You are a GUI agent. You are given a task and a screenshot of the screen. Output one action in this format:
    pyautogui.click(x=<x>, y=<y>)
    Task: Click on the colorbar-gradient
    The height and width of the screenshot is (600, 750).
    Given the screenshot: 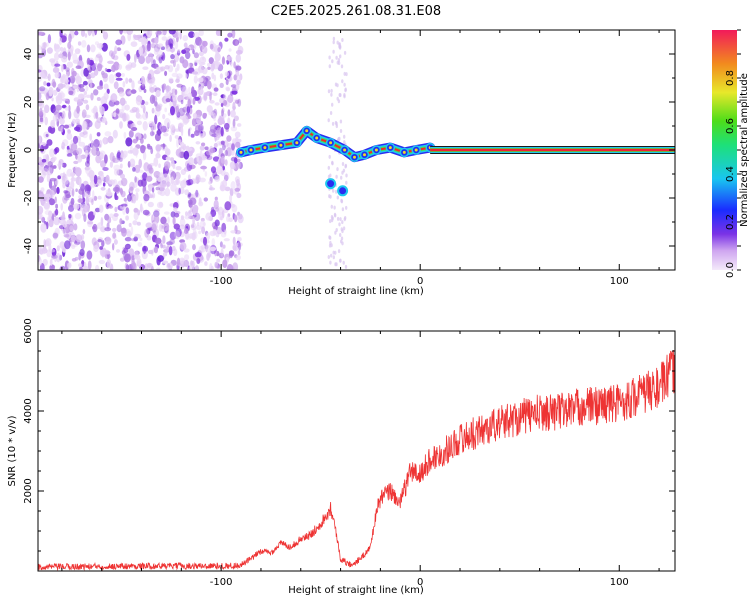 What is the action you would take?
    pyautogui.click(x=724, y=150)
    